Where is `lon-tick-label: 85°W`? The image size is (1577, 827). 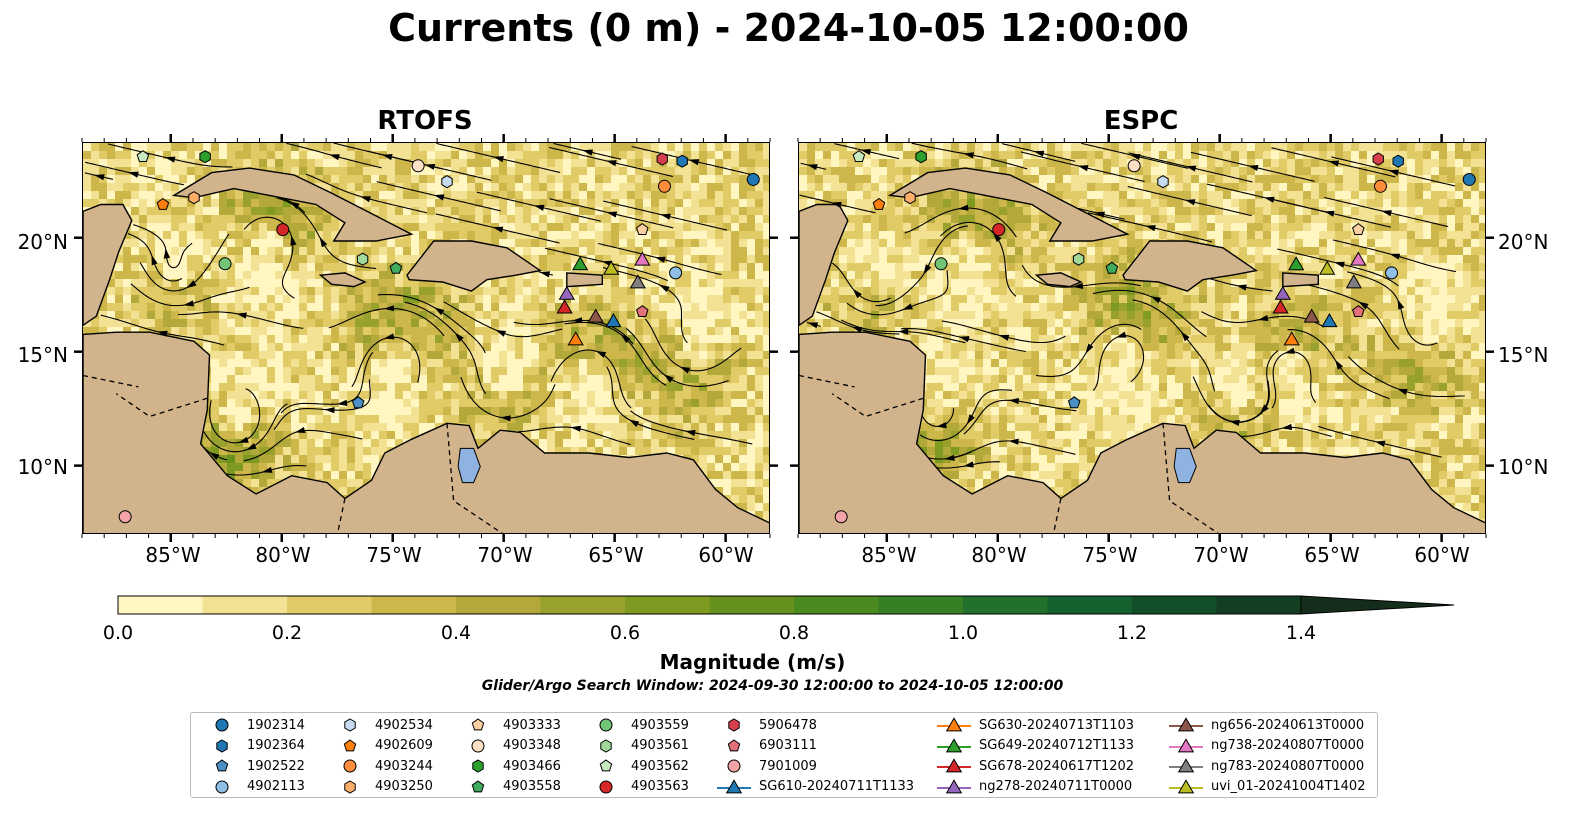
lon-tick-label: 85°W is located at coordinates (173, 555).